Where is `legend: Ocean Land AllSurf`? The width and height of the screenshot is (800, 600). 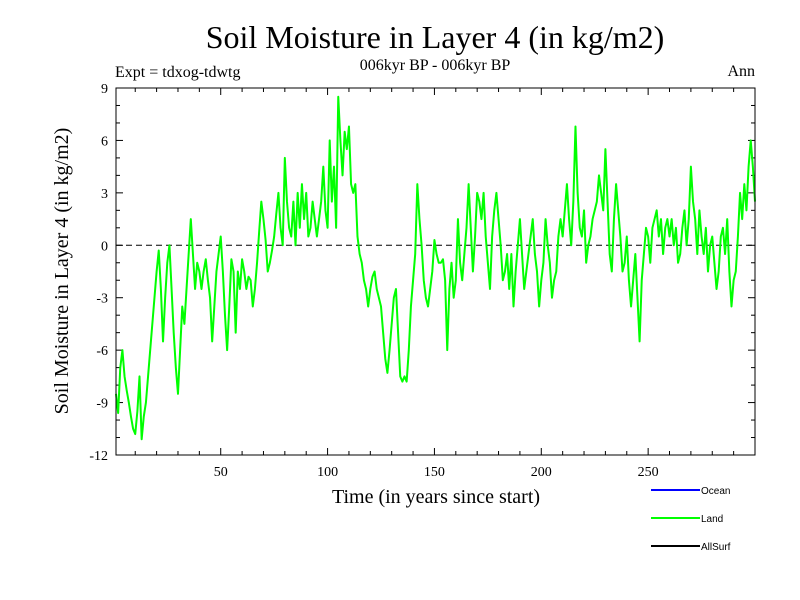
legend: Ocean Land AllSurf is located at coordinates (691, 519).